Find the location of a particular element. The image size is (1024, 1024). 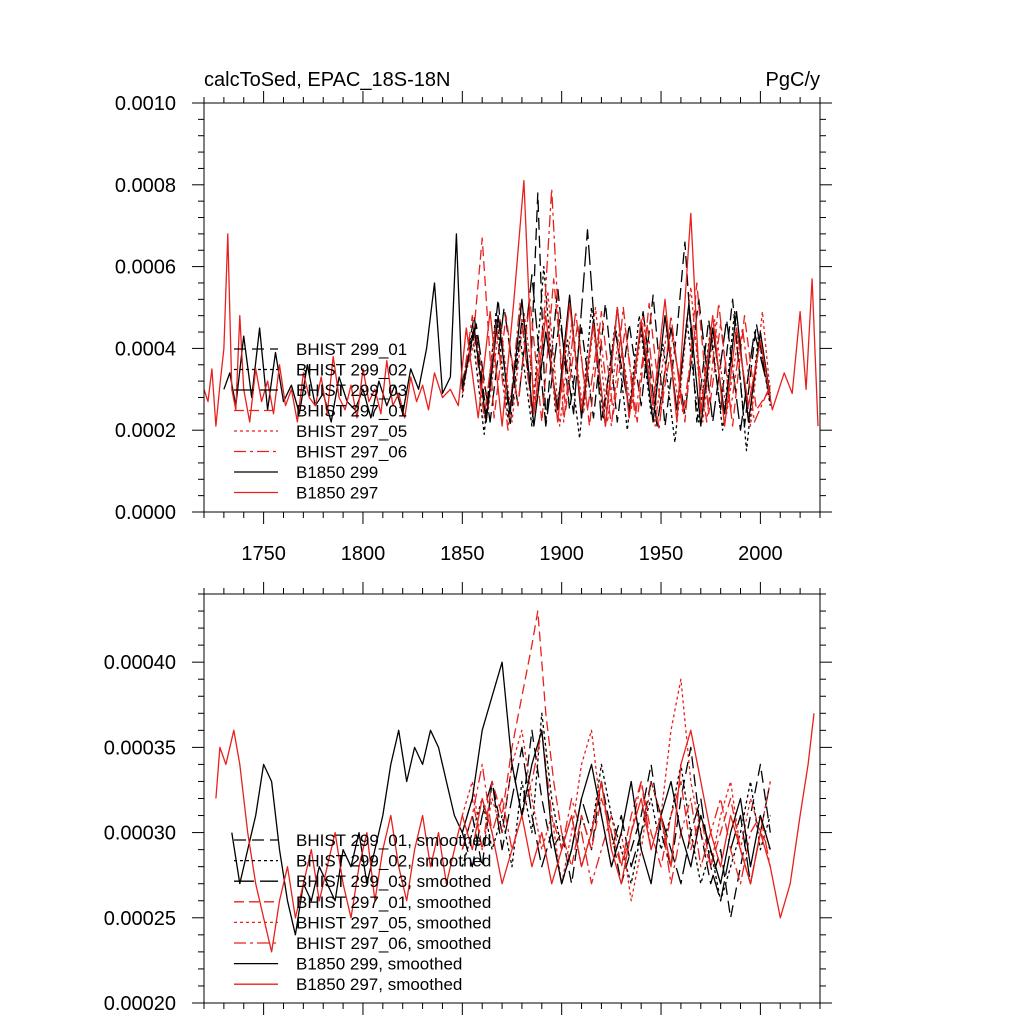

series-line-bhist-299-03-smoothed is located at coordinates (616, 824).